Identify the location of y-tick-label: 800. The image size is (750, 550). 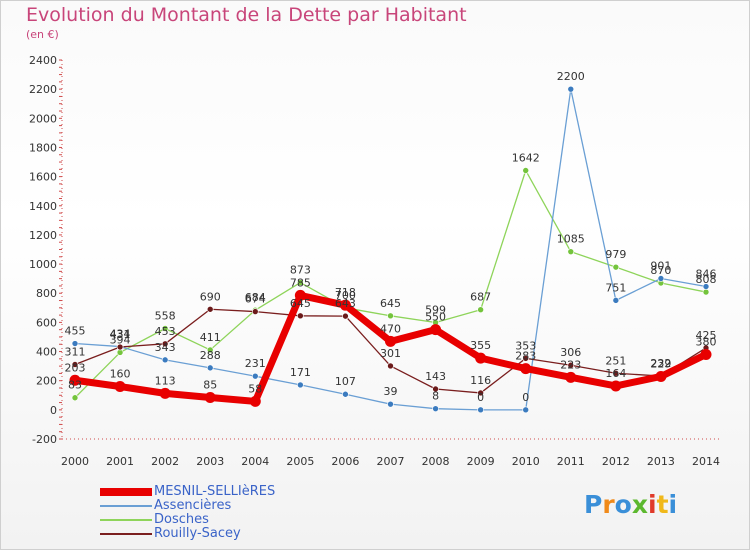
(46, 293).